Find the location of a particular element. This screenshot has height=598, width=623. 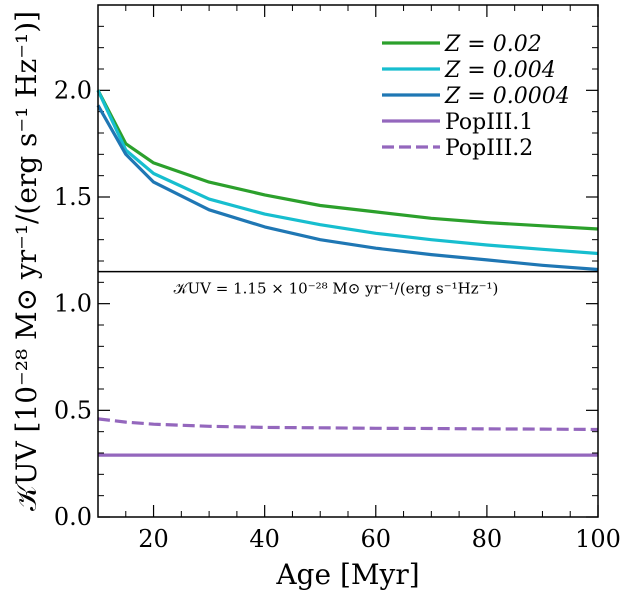

y-tick-label: 1.0 is located at coordinates (73, 304).